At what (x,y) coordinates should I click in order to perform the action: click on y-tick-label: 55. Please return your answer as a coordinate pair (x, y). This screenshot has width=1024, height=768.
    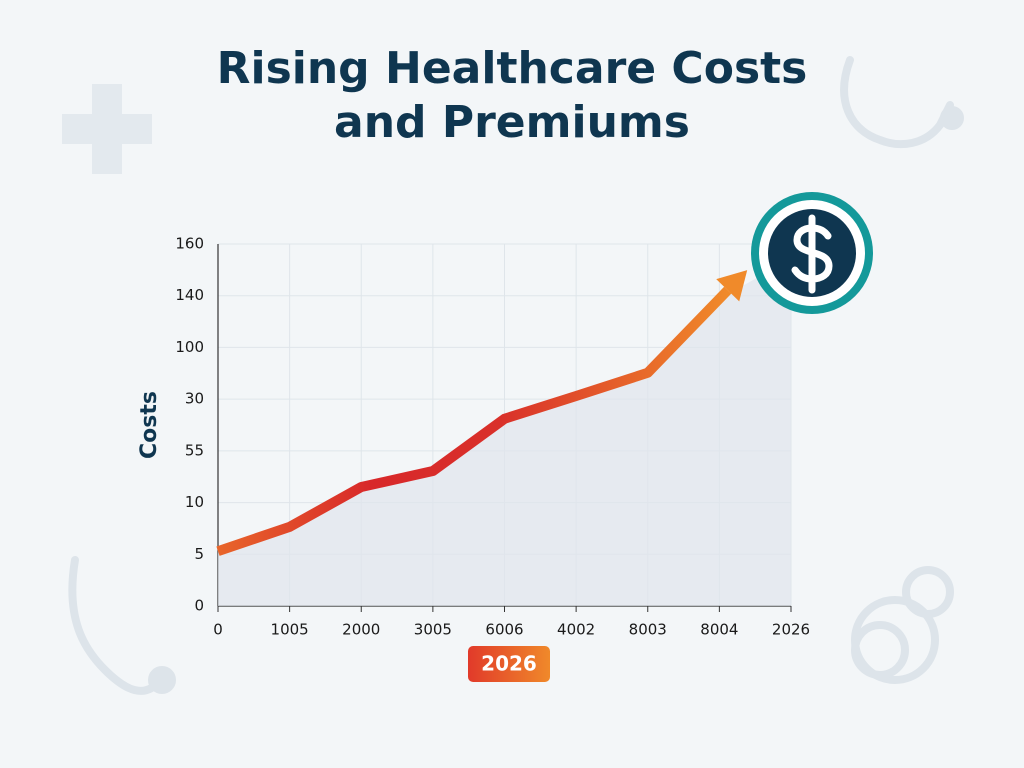
    Looking at the image, I should click on (194, 450).